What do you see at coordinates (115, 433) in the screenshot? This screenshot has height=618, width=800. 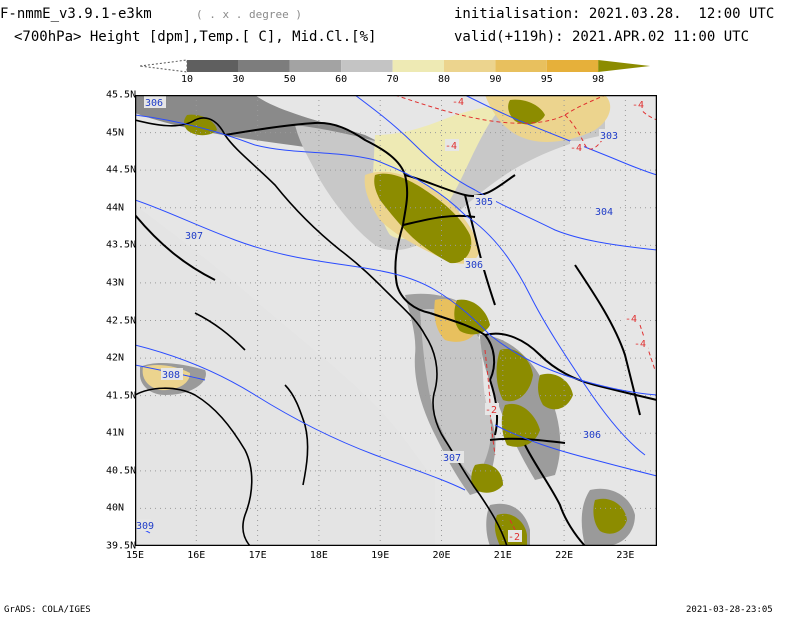 I see `latitude-label: 41N` at bounding box center [115, 433].